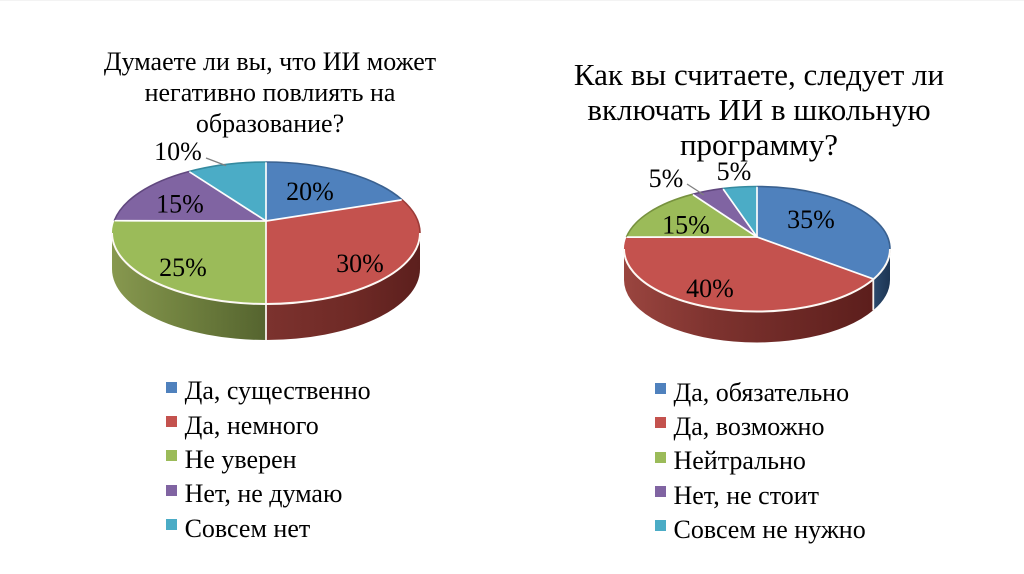 This screenshot has width=1024, height=574. Describe the element at coordinates (360, 263) in the screenshot. I see `svg-text: 30%` at that location.